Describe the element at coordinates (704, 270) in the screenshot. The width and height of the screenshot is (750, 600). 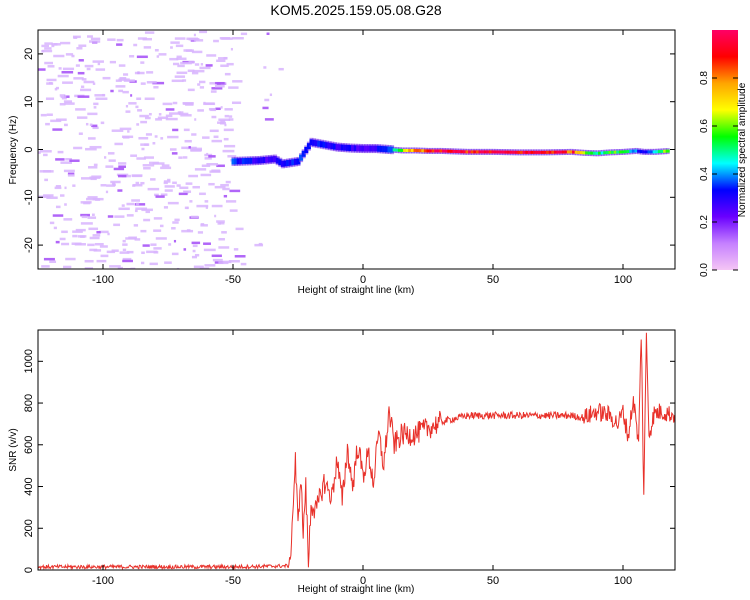
I see `colorbar-tick-label: 0.0` at that location.